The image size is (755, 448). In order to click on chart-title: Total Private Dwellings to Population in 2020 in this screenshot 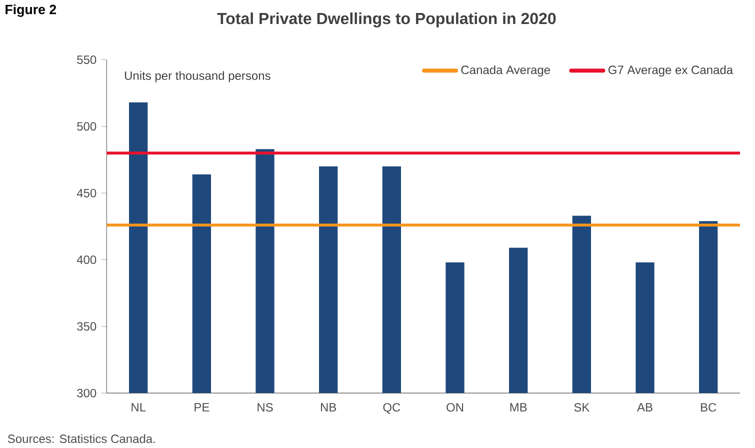, I will do `click(386, 20)`.